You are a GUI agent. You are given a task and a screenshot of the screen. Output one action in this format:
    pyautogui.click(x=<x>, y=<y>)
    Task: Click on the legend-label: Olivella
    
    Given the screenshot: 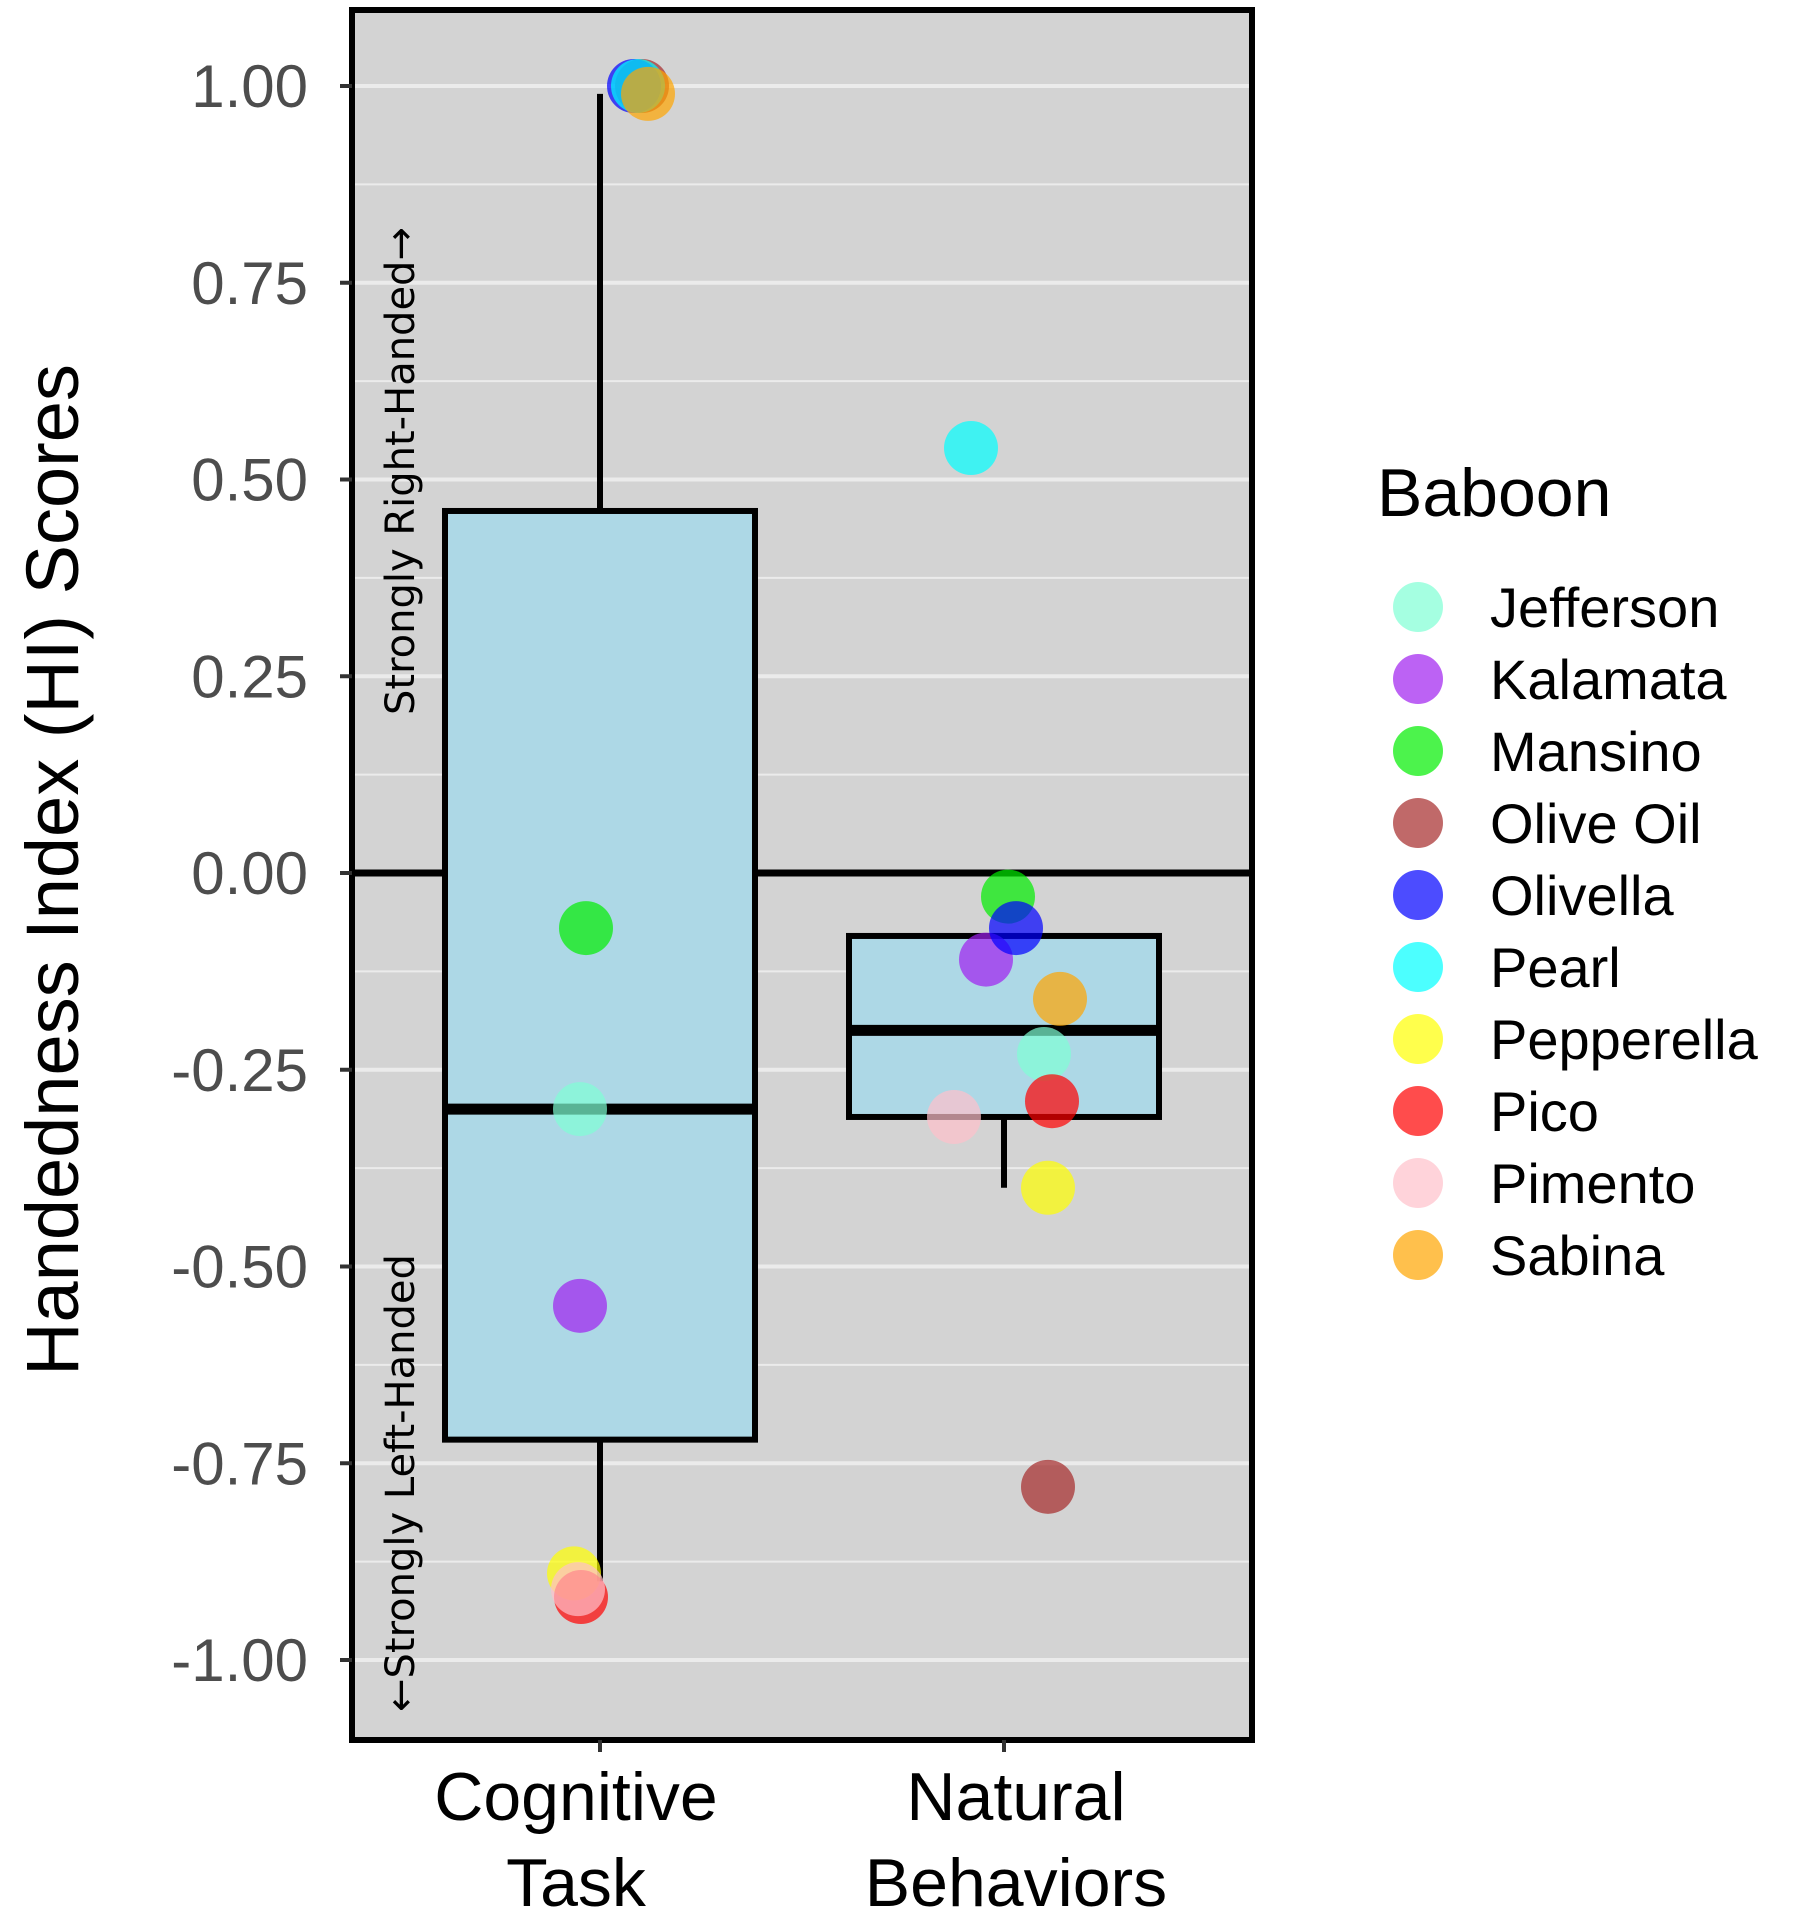 What is the action you would take?
    pyautogui.click(x=1582, y=895)
    